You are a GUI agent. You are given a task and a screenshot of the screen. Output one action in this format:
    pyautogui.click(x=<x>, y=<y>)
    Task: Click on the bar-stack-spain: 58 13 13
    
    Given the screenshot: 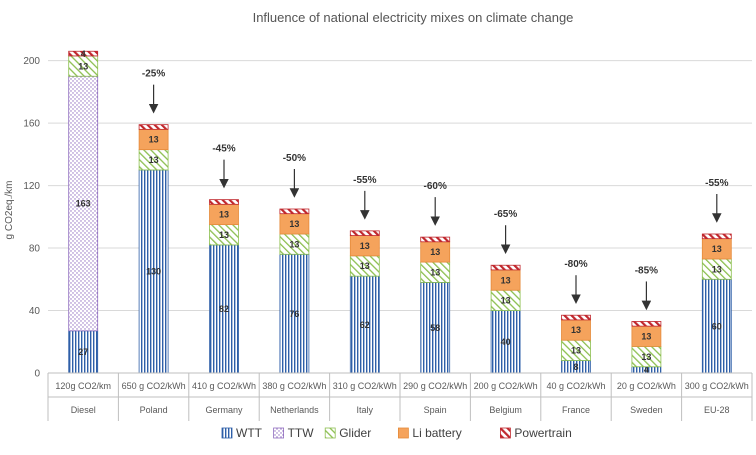 What is the action you would take?
    pyautogui.click(x=435, y=305)
    